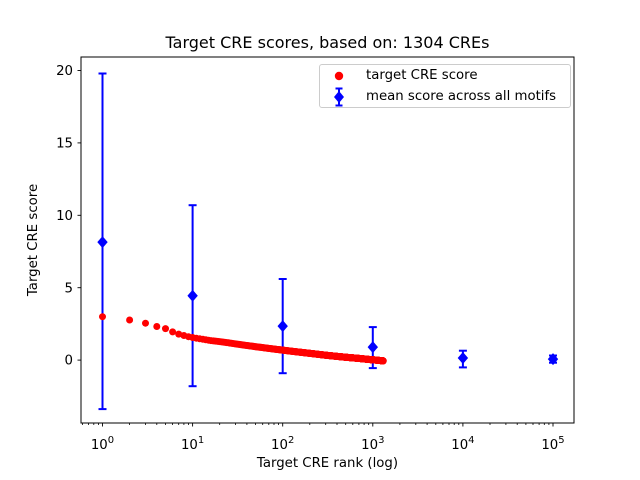  I want to click on y-axis-label: Target CRE score, so click(33, 240).